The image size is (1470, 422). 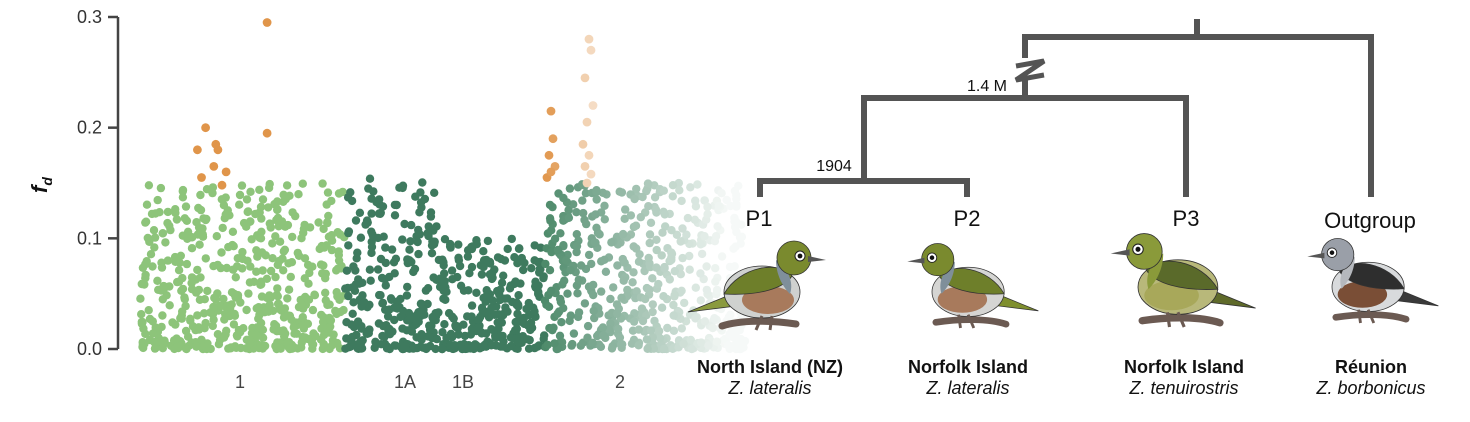 I want to click on y-axis-label: fd, so click(x=41, y=185).